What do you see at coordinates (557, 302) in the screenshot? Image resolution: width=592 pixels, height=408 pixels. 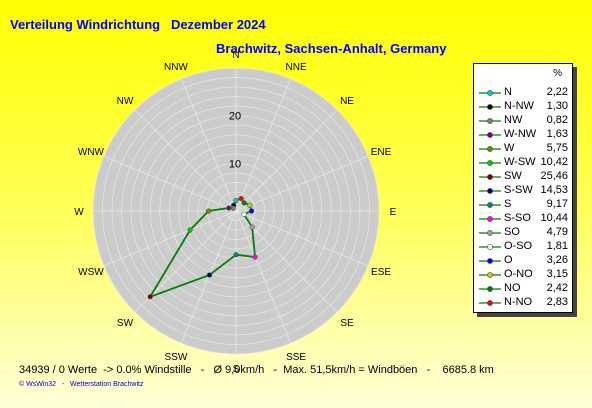 I see `legend-value: 2,83` at bounding box center [557, 302].